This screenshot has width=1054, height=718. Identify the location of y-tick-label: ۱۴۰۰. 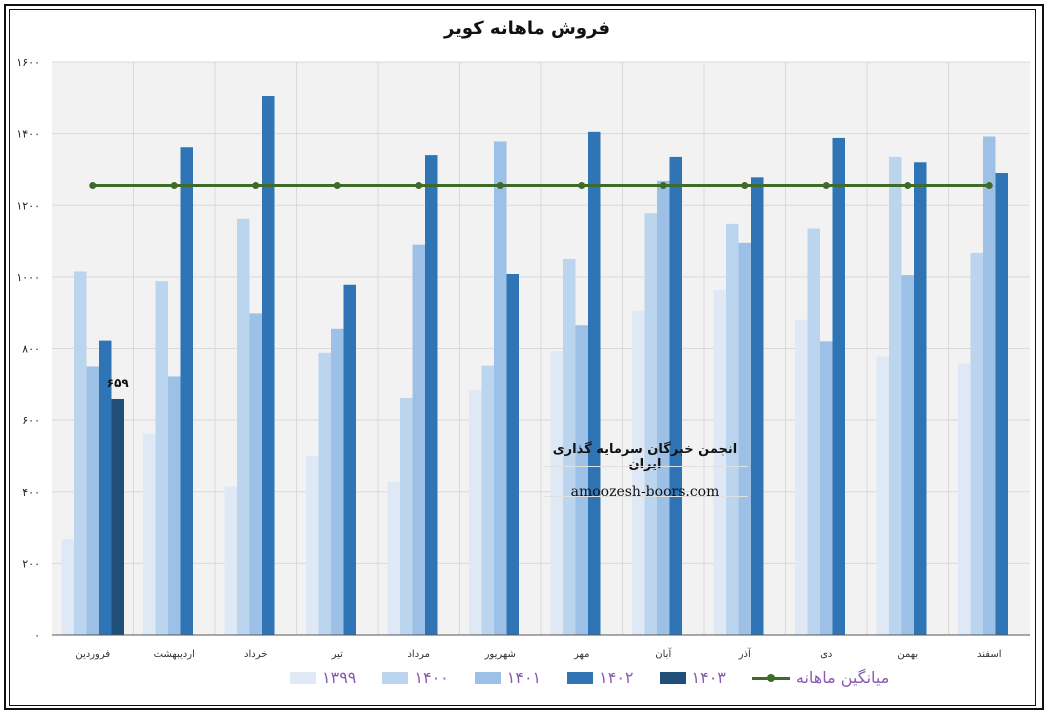
(28, 134).